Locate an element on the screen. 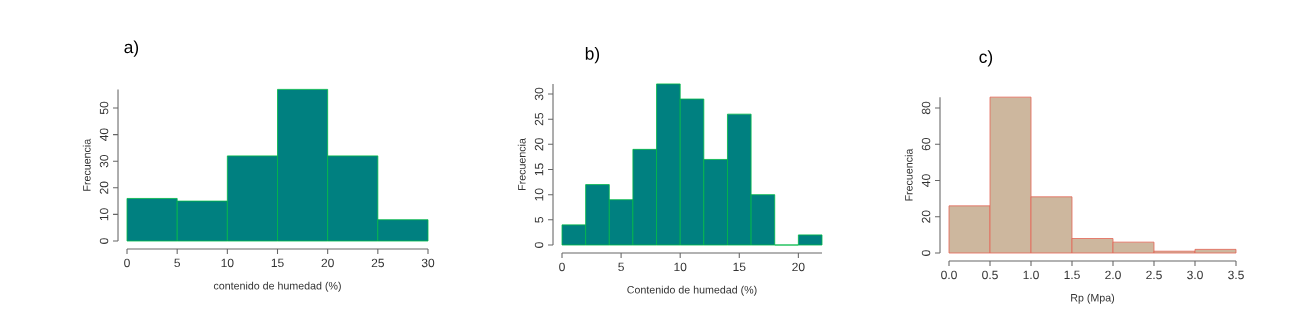 The height and width of the screenshot is (330, 1297). x-tick-label: 3.0 is located at coordinates (1195, 275).